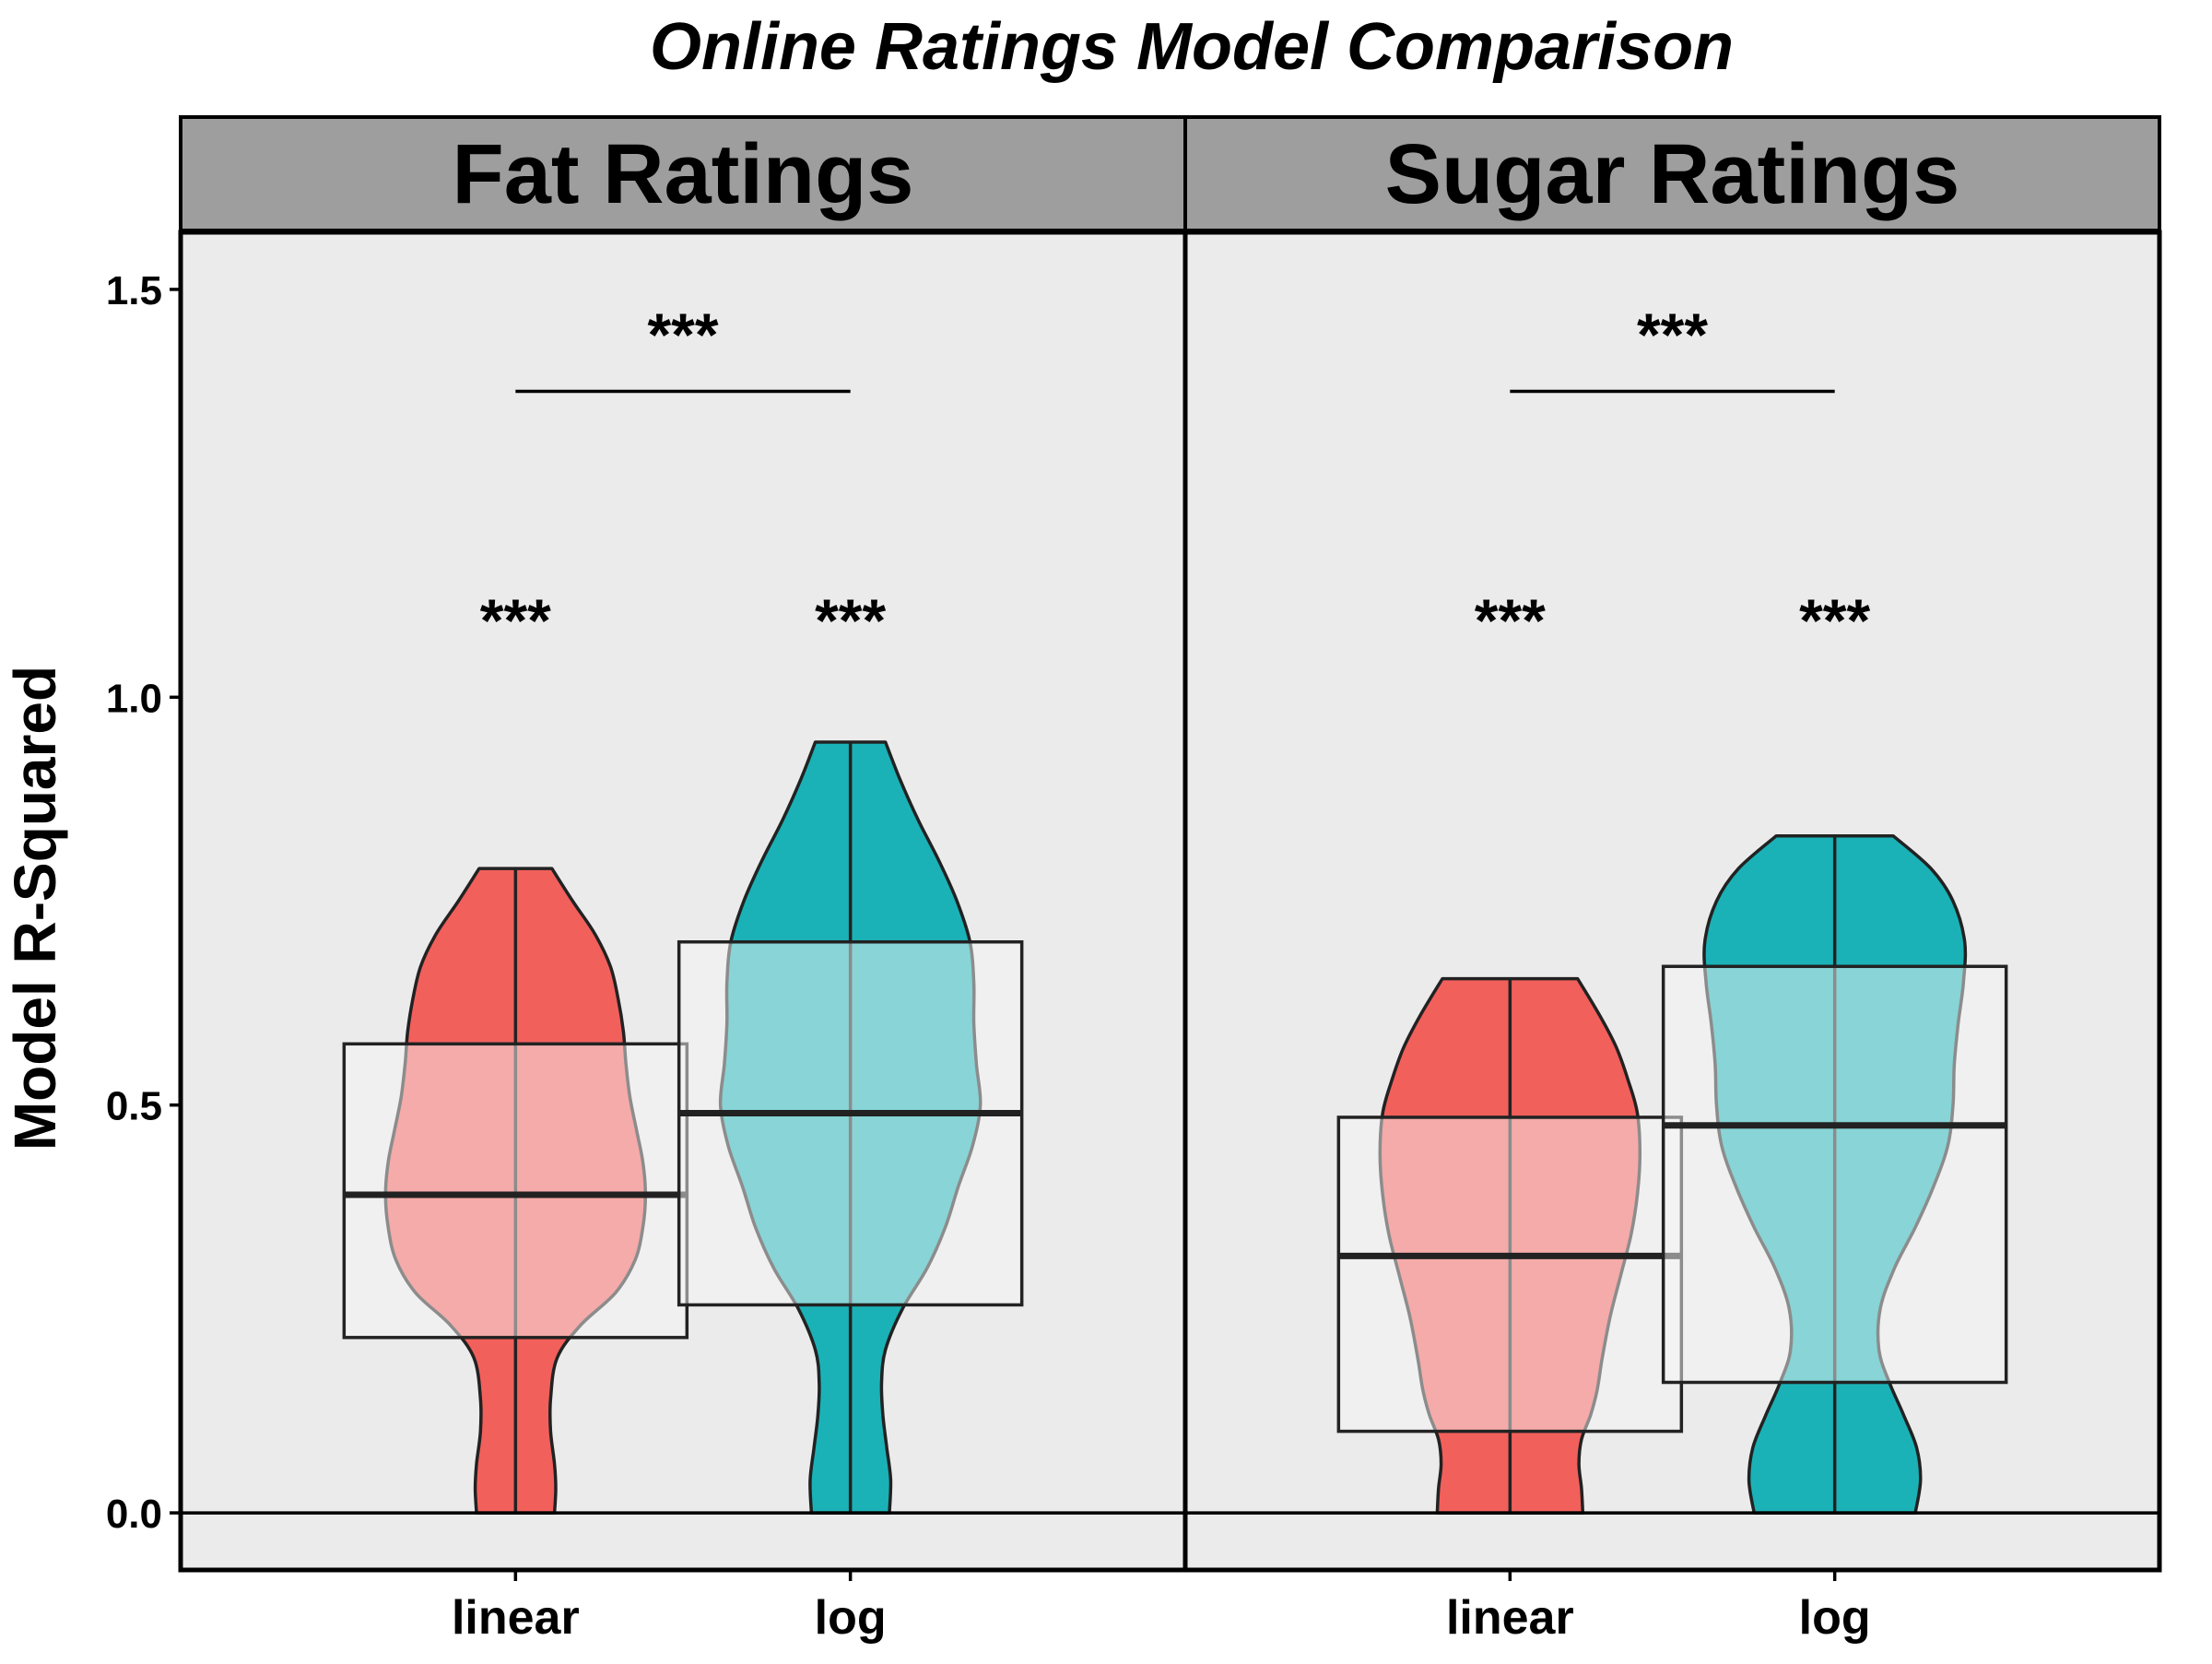 The image size is (2212, 1664). I want to click on y-tick-label: 1.5, so click(134, 290).